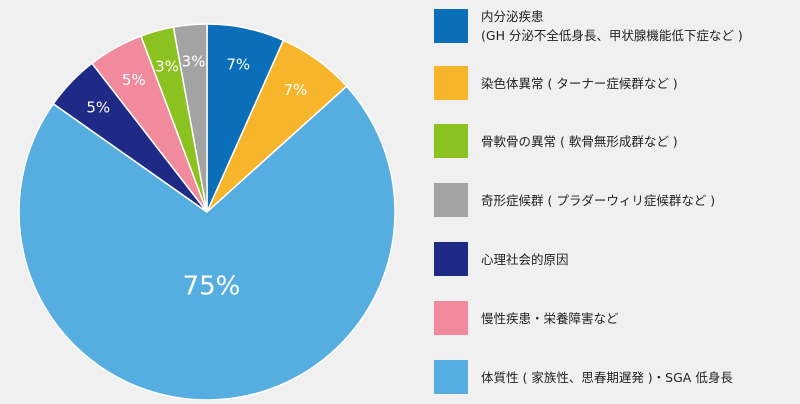  I want to click on legend-item-chromosomal: 染色体異常 ( ターナー症候群など ), so click(556, 83).